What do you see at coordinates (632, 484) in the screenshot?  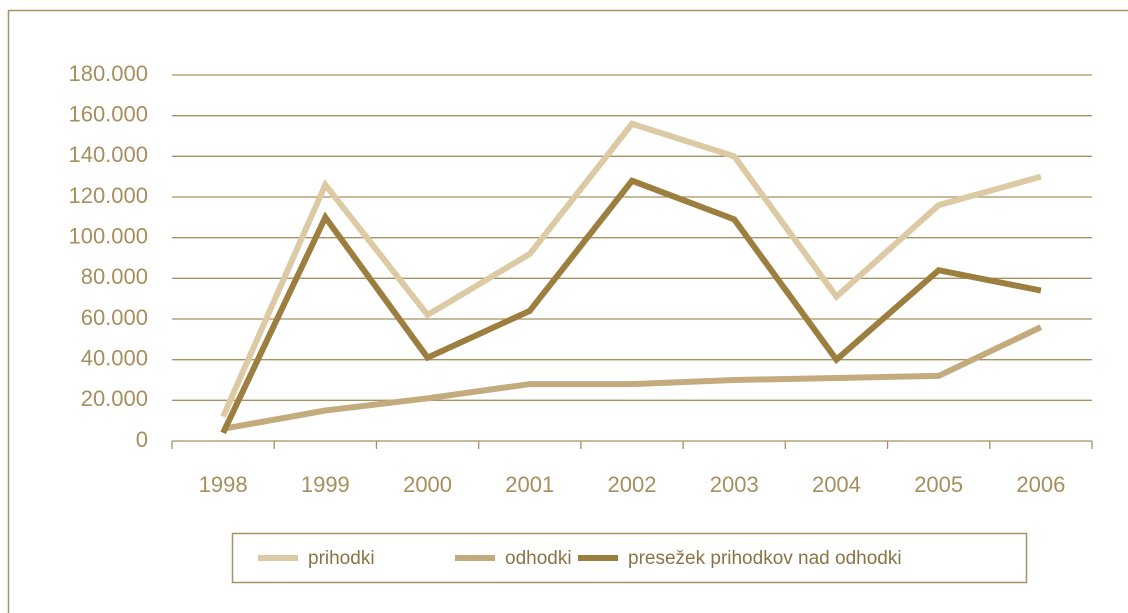 I see `x-tick-label: 2002` at bounding box center [632, 484].